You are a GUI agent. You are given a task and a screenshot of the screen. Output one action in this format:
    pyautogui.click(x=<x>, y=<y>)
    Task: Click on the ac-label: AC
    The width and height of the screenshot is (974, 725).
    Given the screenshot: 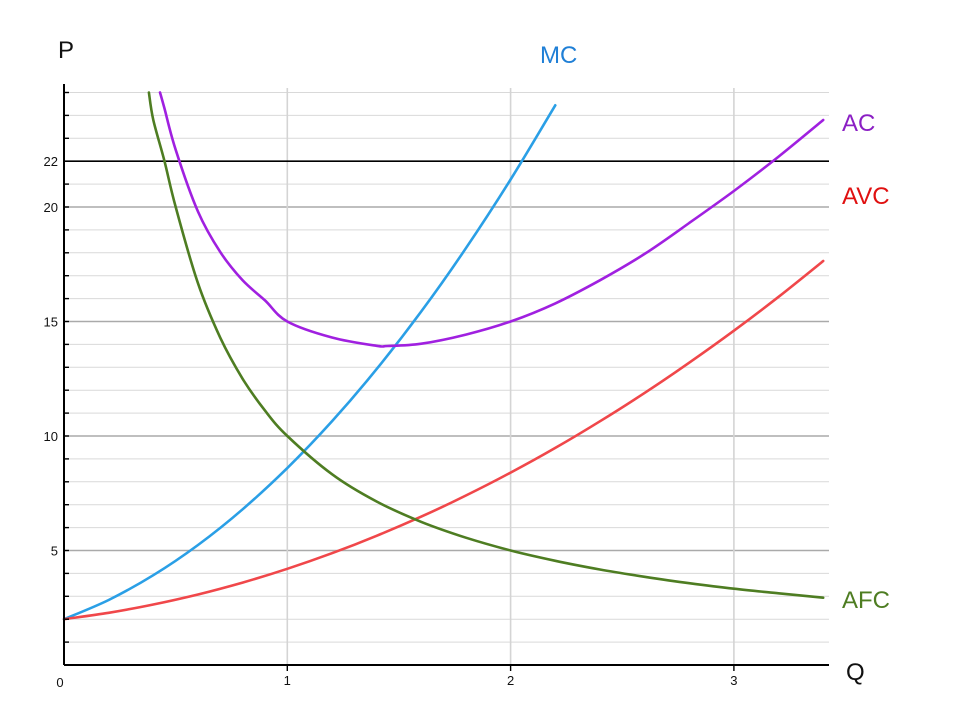 What is the action you would take?
    pyautogui.click(x=858, y=123)
    